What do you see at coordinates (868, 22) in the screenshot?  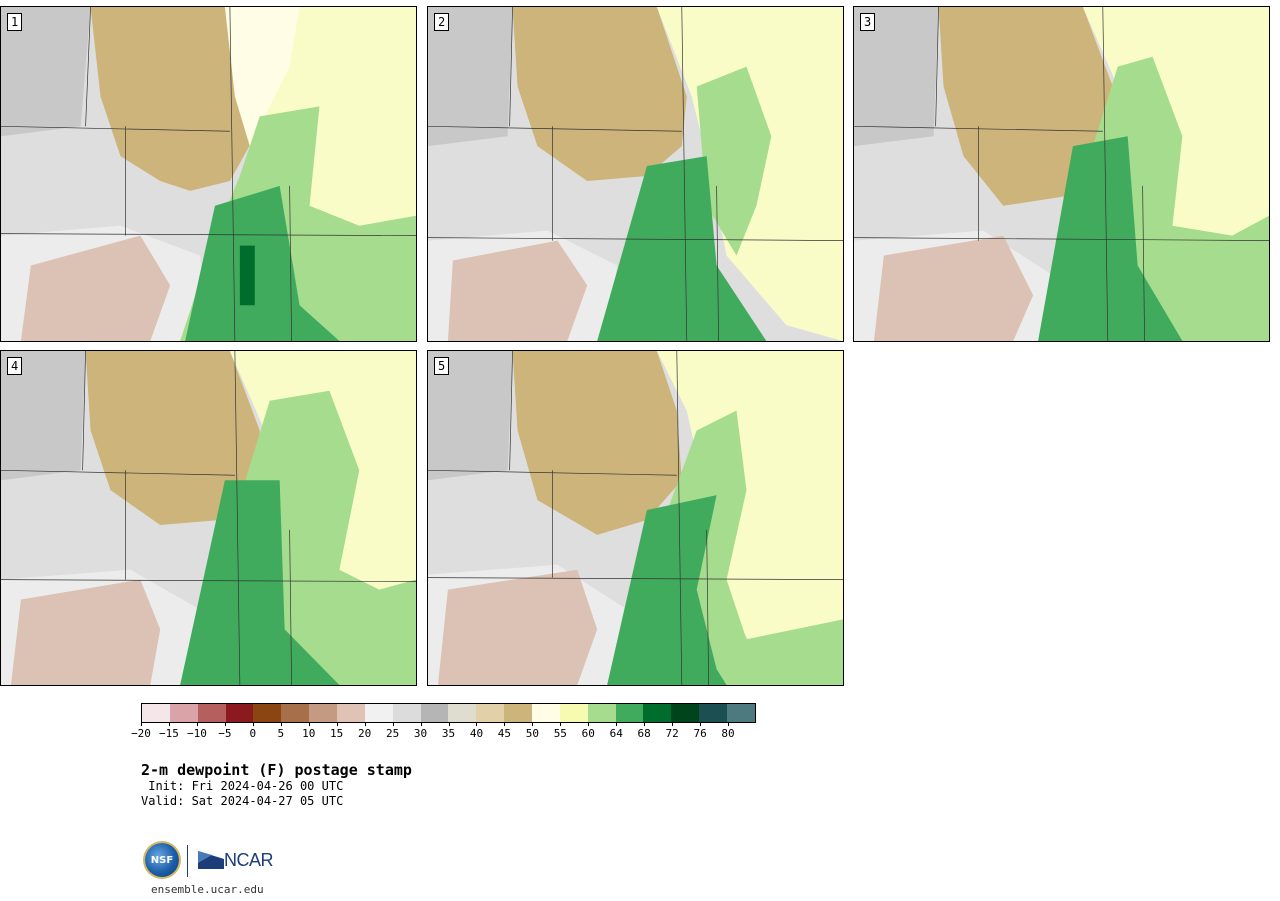 I see `panel-number-label: 3` at bounding box center [868, 22].